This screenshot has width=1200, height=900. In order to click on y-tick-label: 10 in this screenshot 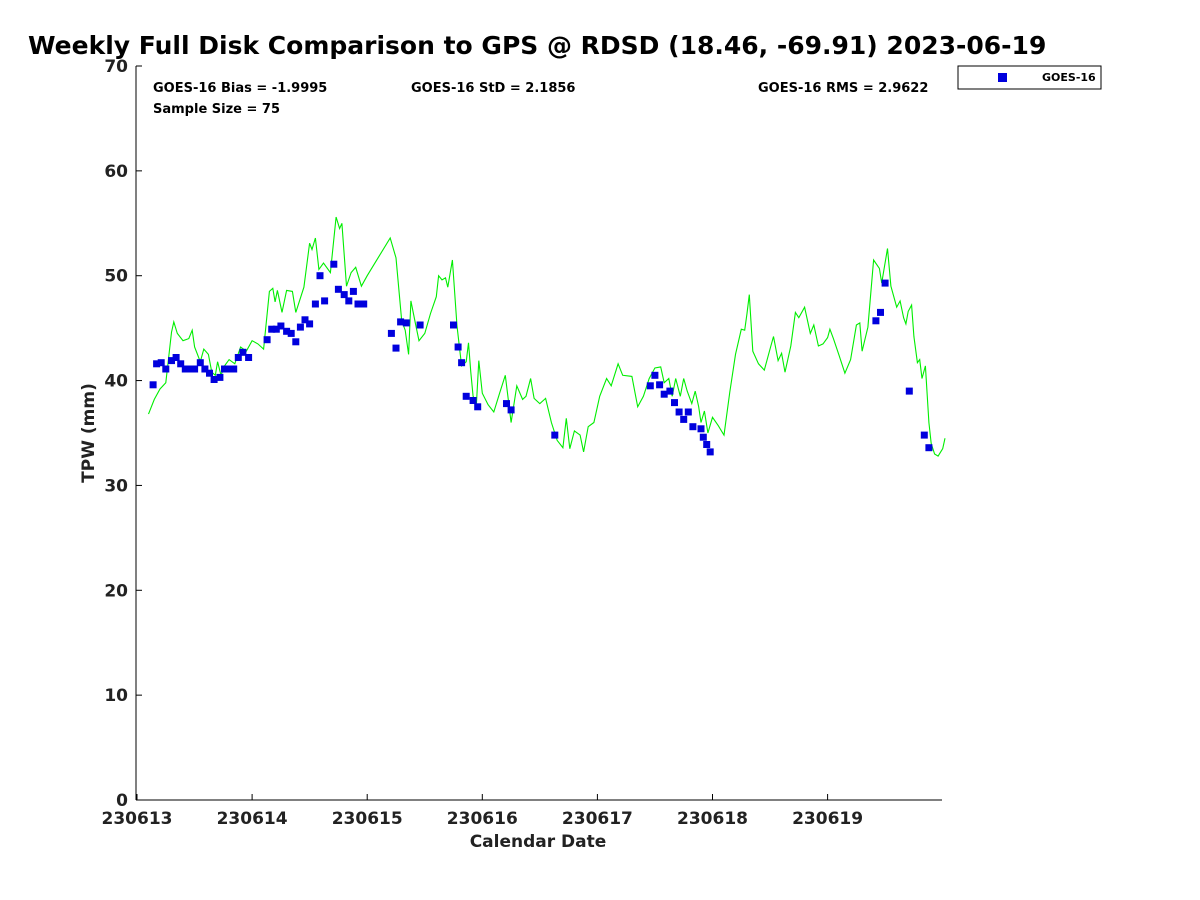, I will do `click(116, 696)`.